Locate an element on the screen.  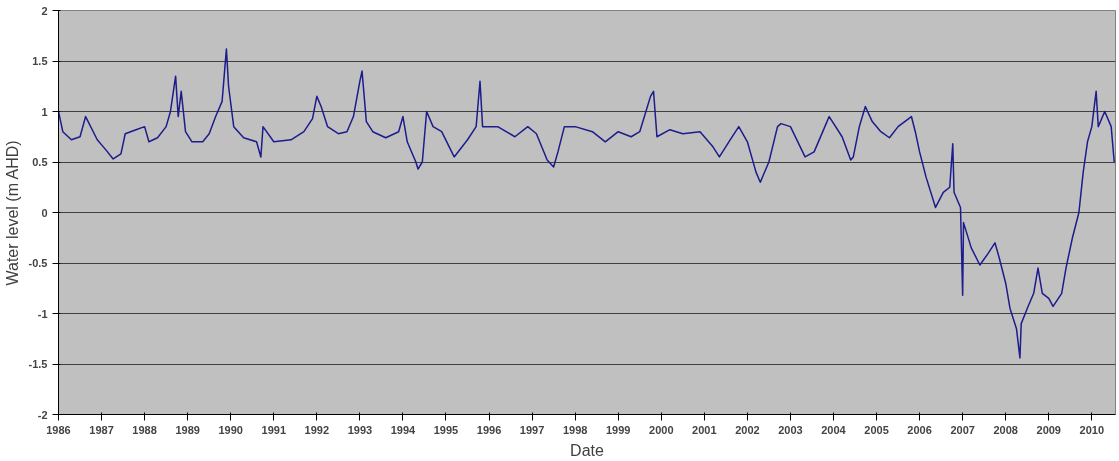
x-tick-label: 2007 is located at coordinates (962, 429).